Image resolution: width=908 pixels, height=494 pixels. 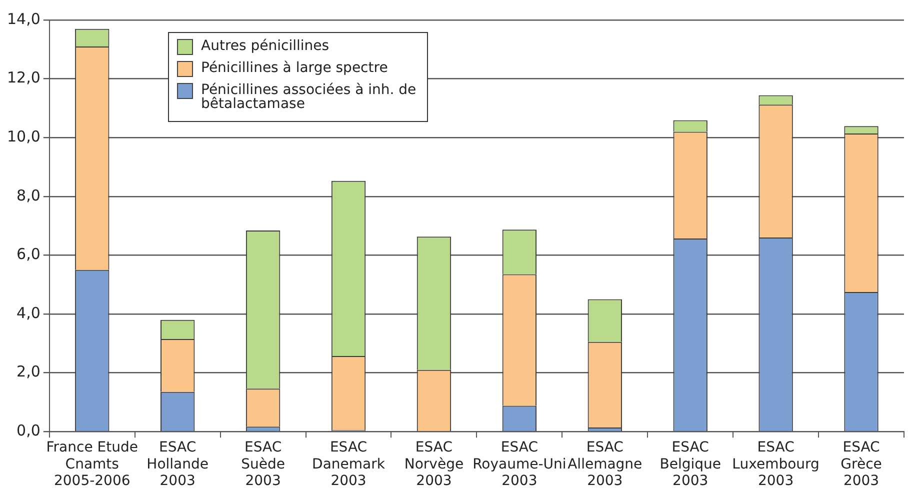 I want to click on y-tick-label: 12,0, so click(x=23, y=77).